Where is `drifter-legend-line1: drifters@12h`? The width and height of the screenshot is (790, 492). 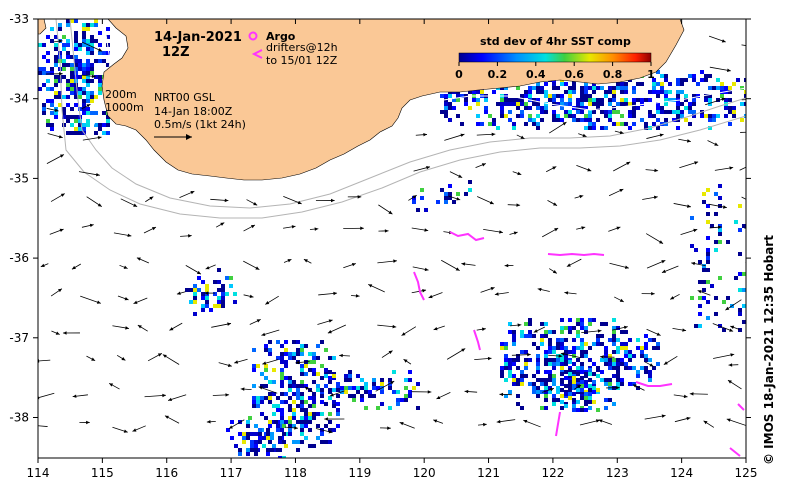 drifter-legend-line1: drifters@12h is located at coordinates (302, 47).